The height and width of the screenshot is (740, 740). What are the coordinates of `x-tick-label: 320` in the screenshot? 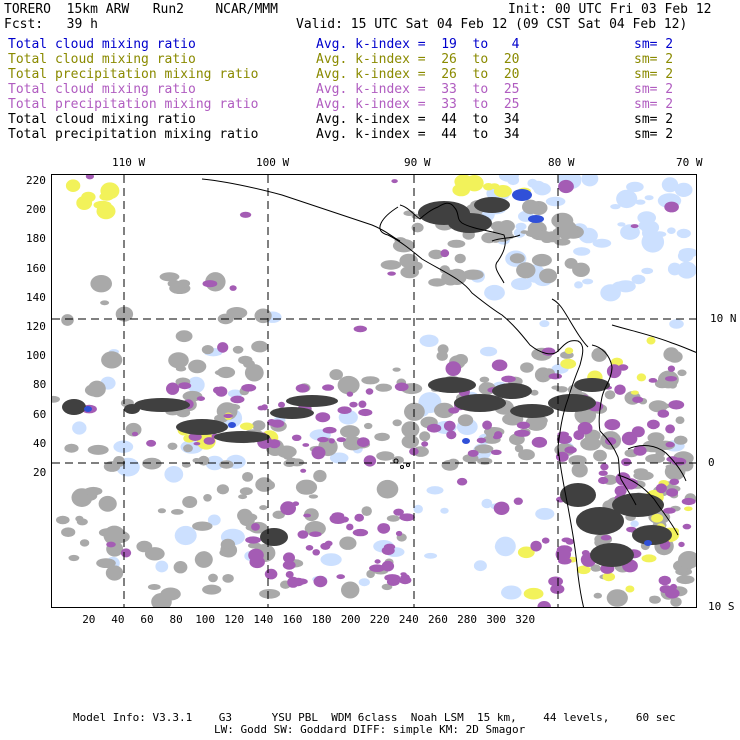 It's located at (525, 619).